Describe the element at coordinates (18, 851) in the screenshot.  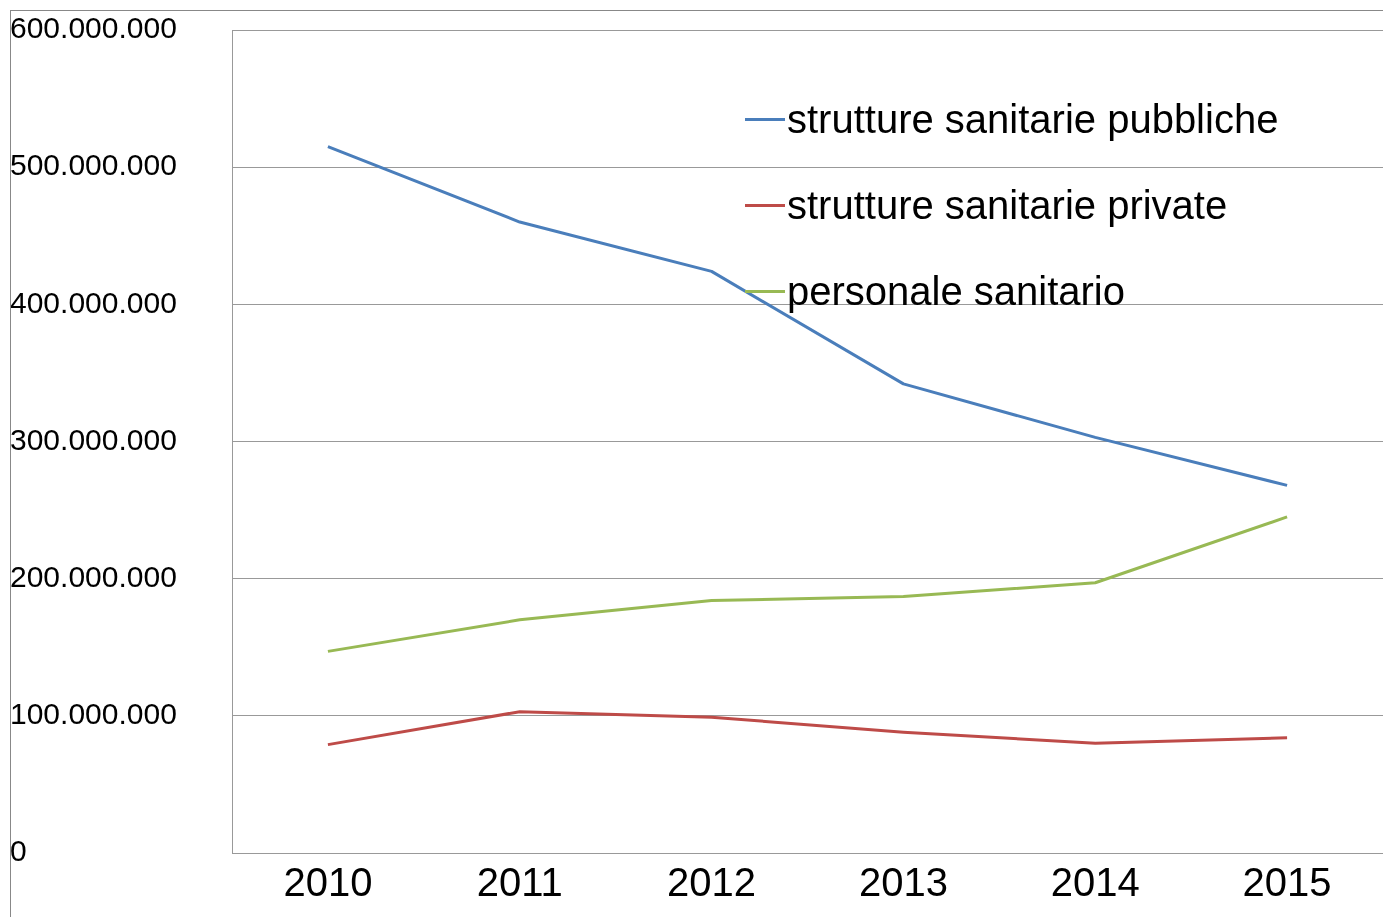
I see `y-tick-label: 0` at that location.